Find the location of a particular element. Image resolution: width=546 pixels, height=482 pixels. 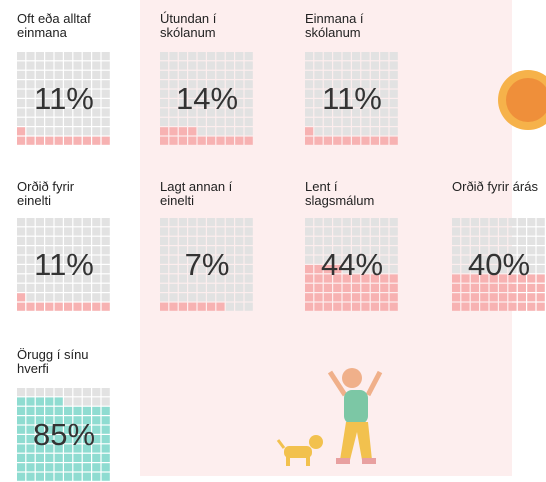

waffle-label: Örugg í sínu hverfi is located at coordinates (53, 361).